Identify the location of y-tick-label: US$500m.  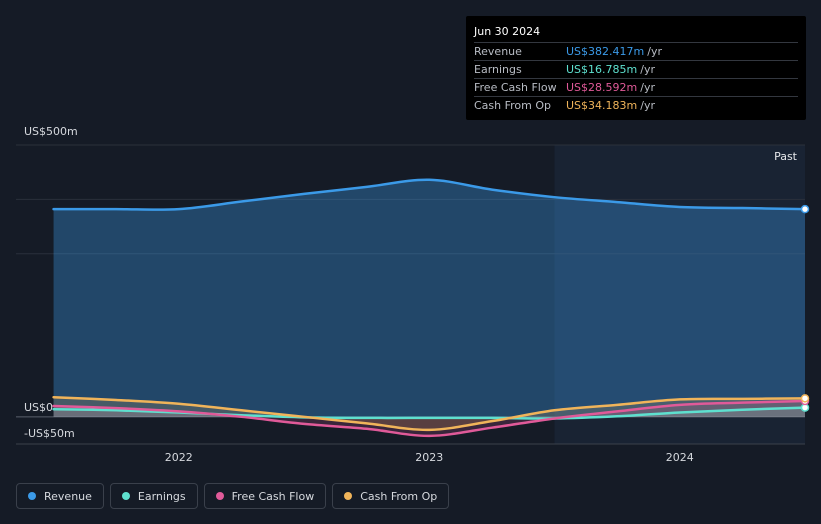
(51, 131).